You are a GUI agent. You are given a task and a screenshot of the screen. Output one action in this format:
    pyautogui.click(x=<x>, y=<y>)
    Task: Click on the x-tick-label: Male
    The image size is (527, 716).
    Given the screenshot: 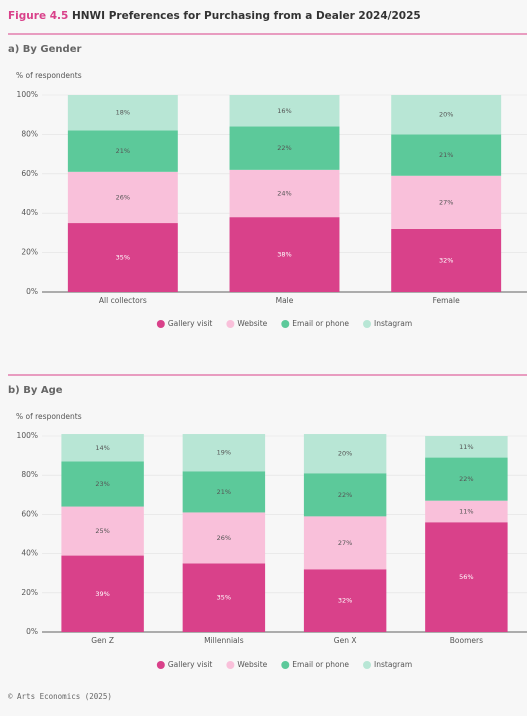 What is the action you would take?
    pyautogui.click(x=285, y=300)
    